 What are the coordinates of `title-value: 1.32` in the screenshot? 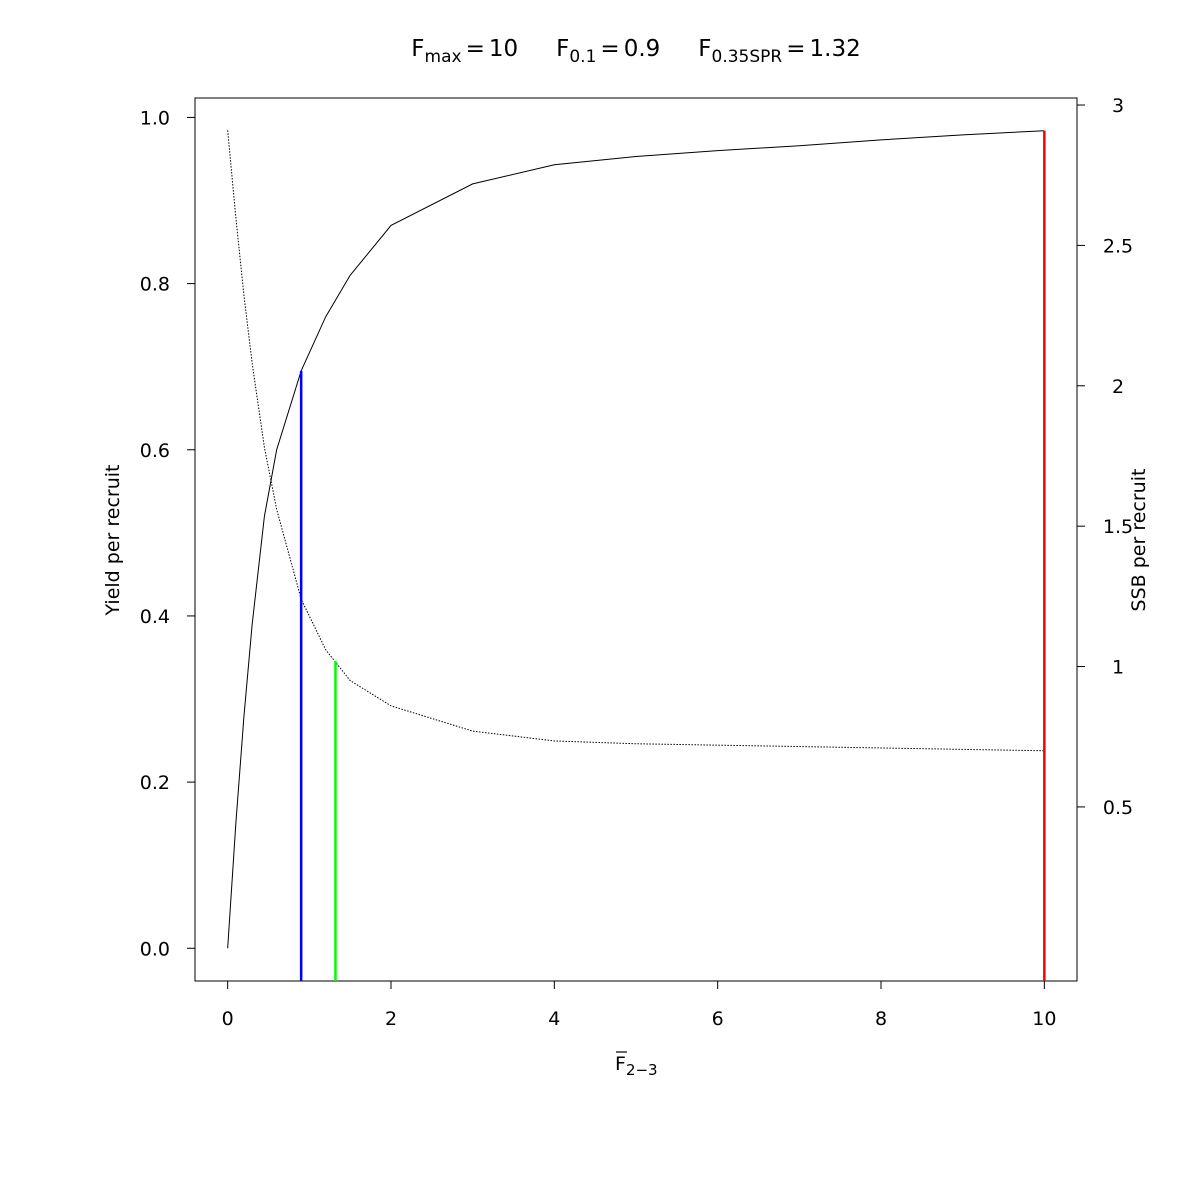 It's located at (835, 49).